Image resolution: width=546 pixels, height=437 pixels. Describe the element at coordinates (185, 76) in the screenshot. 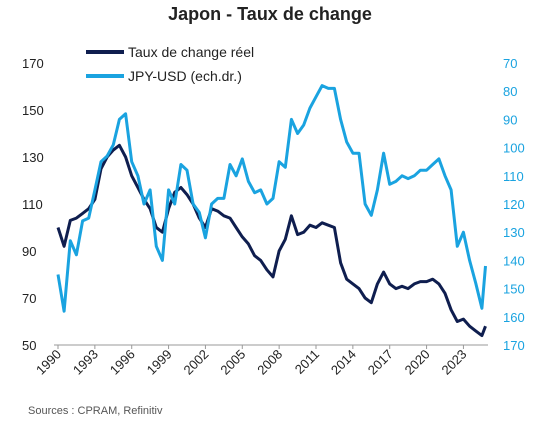

I see `legend-label: JPY-USD (ech.dr.)` at that location.